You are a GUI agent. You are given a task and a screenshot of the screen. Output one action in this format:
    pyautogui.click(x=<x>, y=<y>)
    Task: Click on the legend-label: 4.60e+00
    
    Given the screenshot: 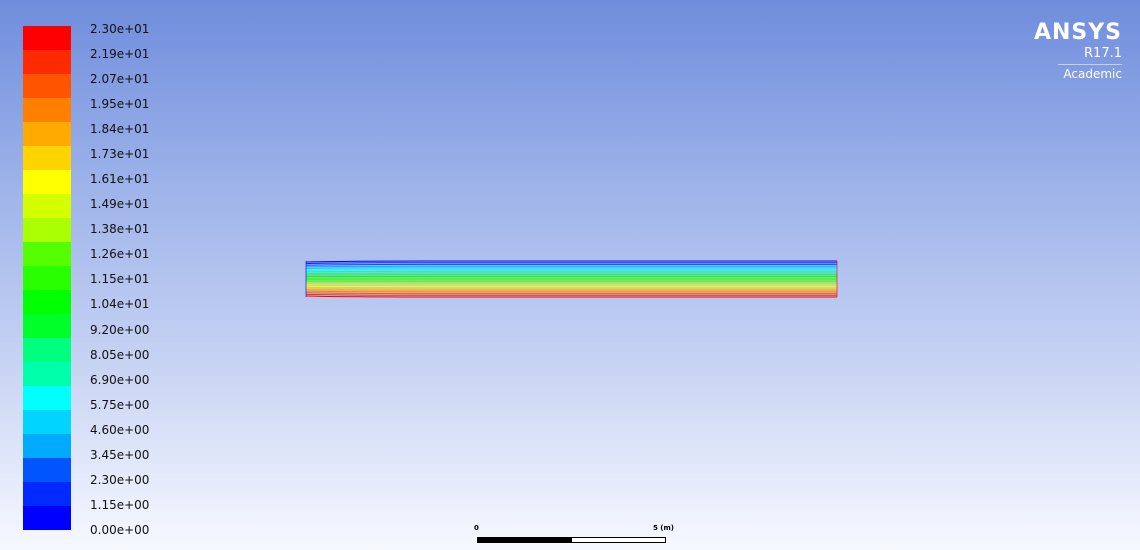 What is the action you would take?
    pyautogui.click(x=120, y=430)
    